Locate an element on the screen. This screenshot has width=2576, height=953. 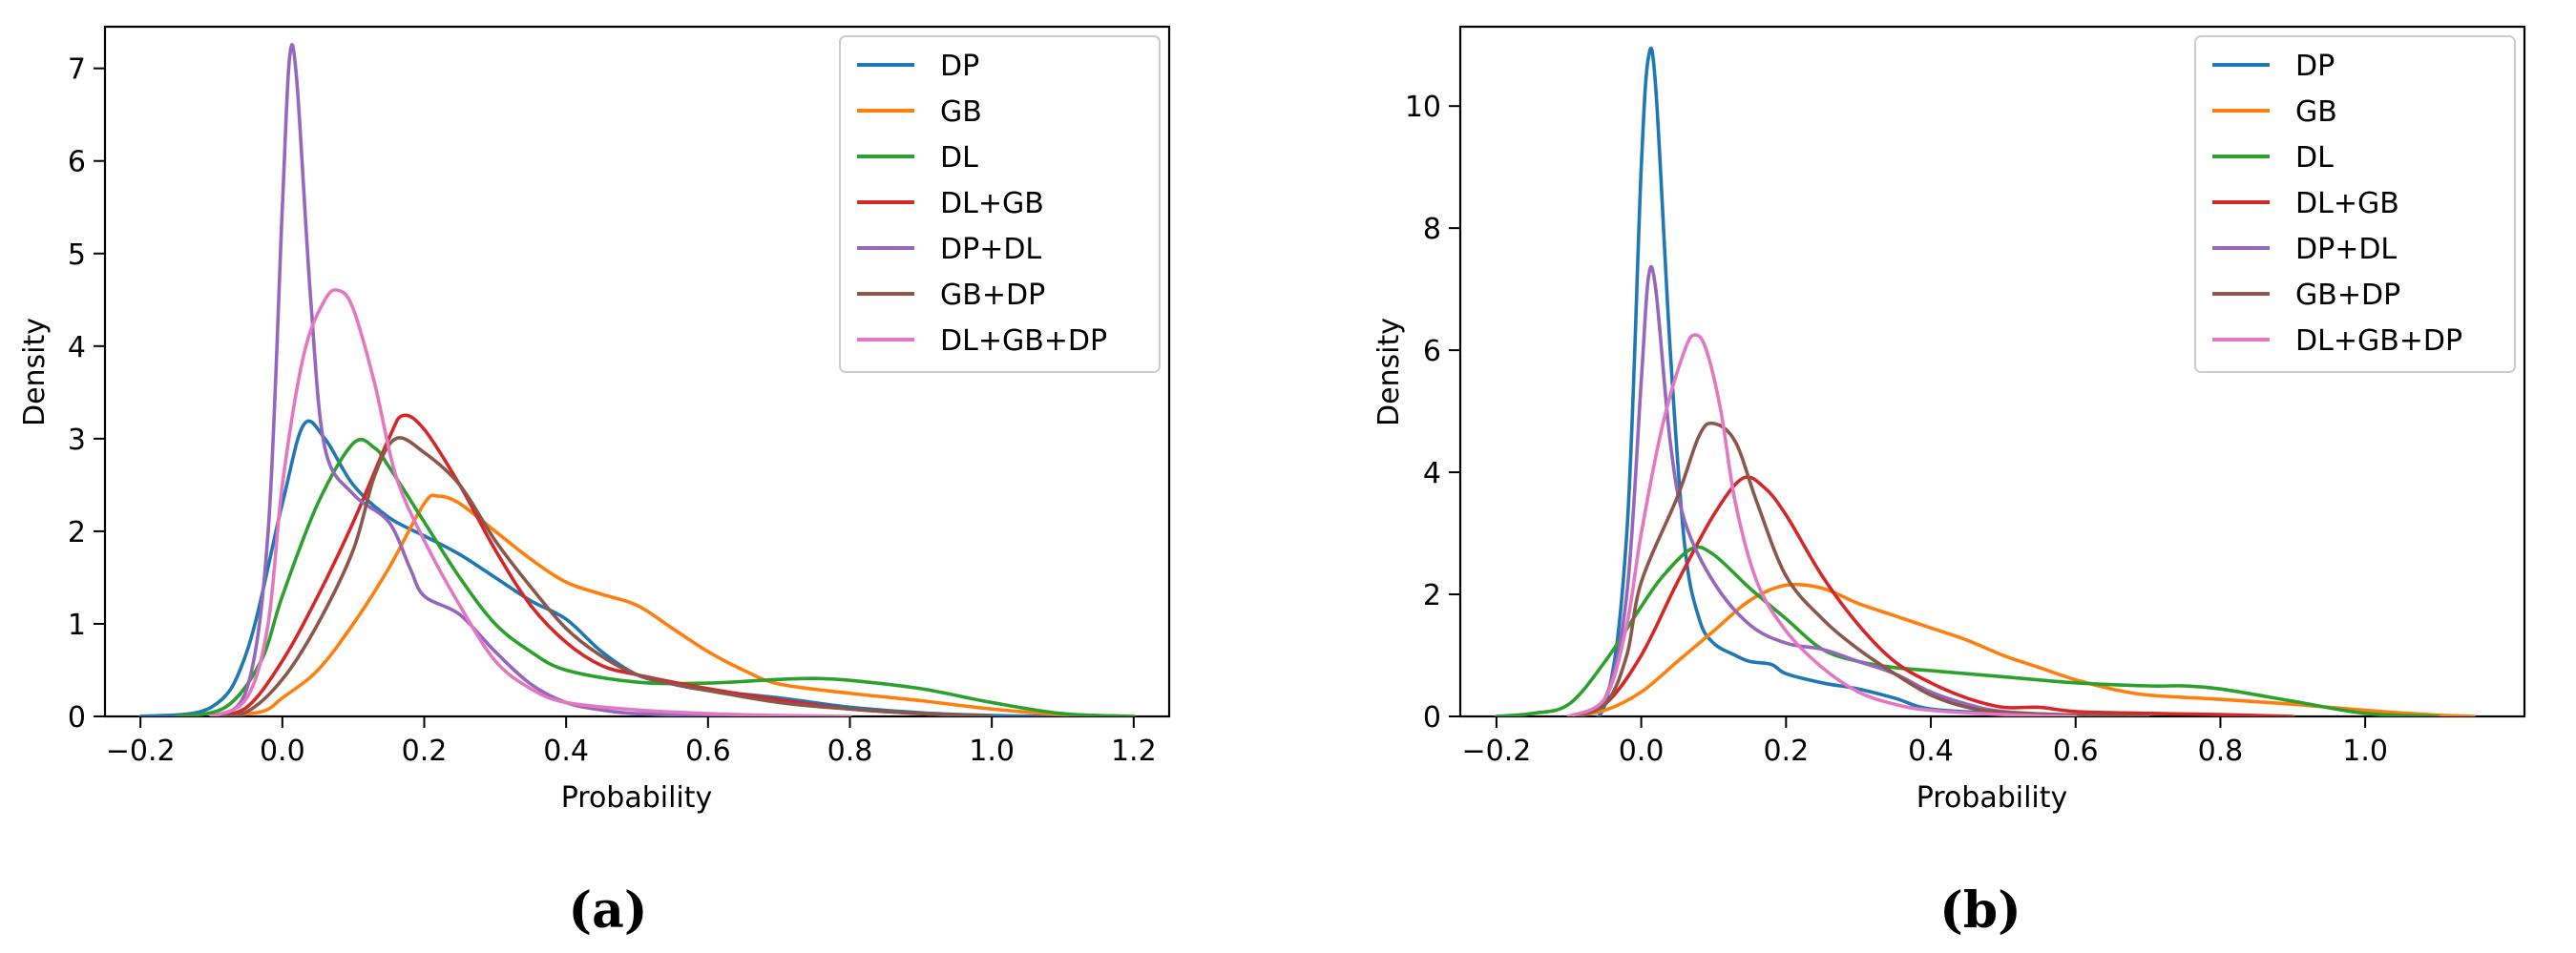
panel-caption: (a) is located at coordinates (608, 911).